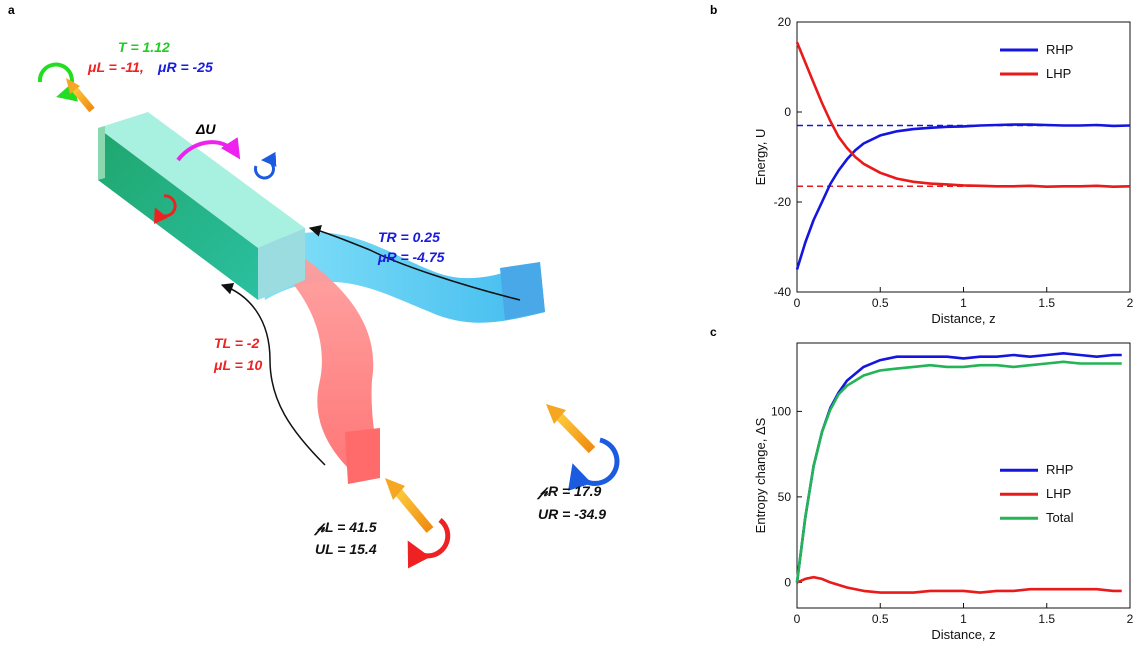 The width and height of the screenshot is (1141, 661). Describe the element at coordinates (236, 343) in the screenshot. I see `left-temperature-label: TL = -2` at that location.